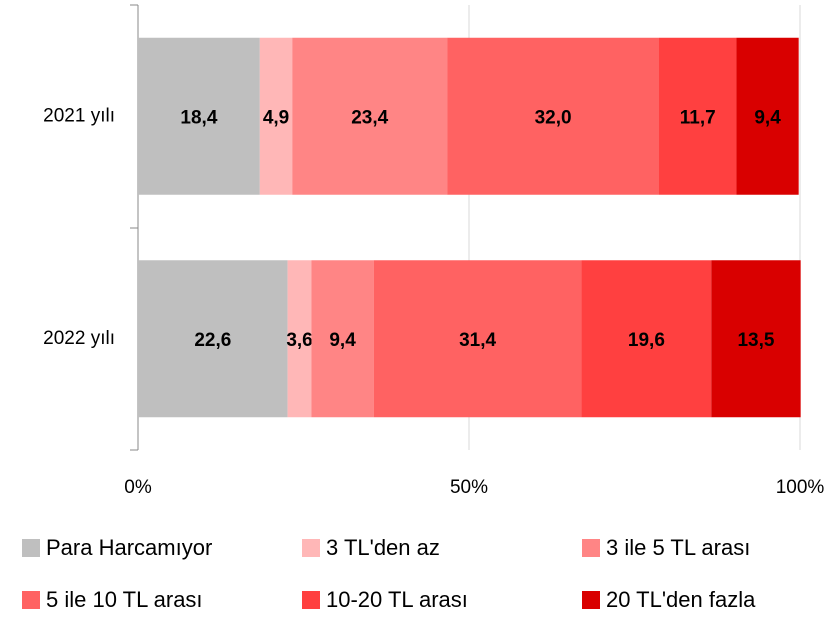 The width and height of the screenshot is (835, 617). I want to click on x-tick-label: 0%, so click(138, 487).